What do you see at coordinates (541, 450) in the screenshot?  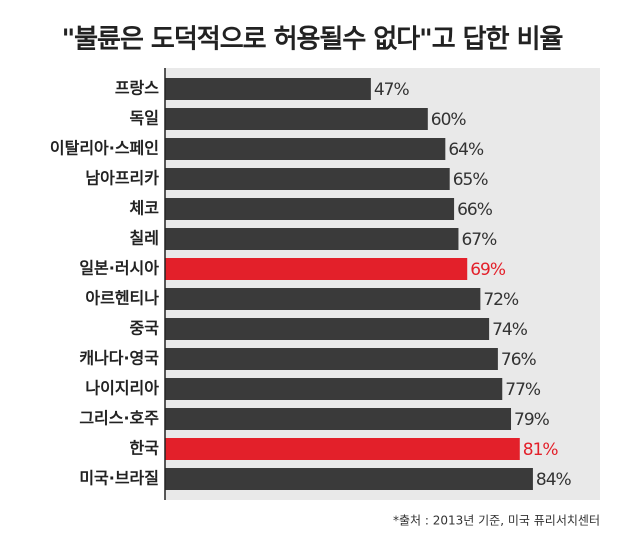 I see `value-label: 81%` at bounding box center [541, 450].